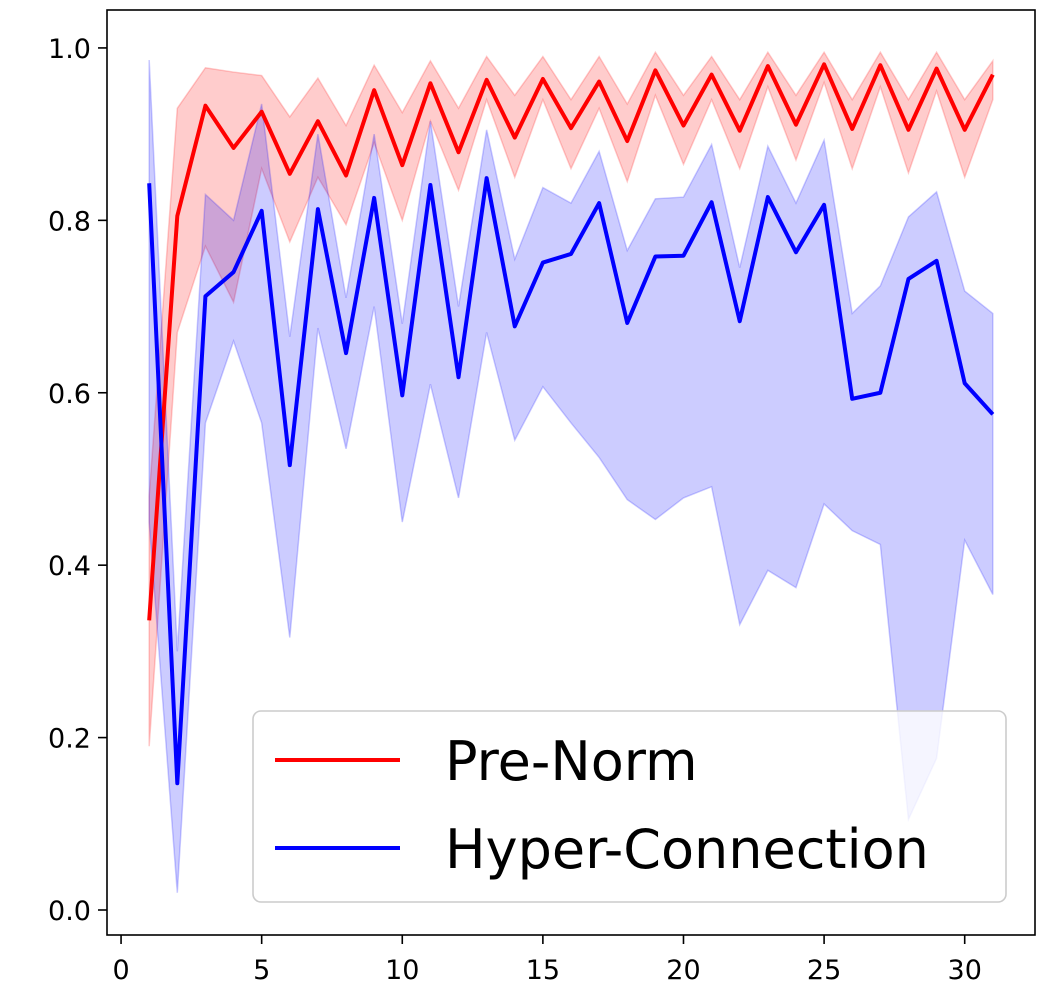 The height and width of the screenshot is (997, 1056). What do you see at coordinates (69, 49) in the screenshot?
I see `y-tick-label: 1.0` at bounding box center [69, 49].